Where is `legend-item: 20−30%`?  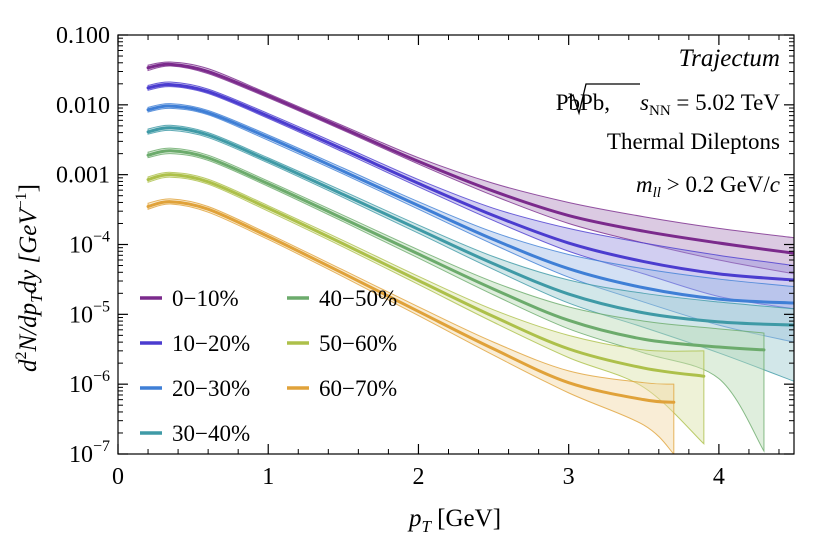
legend-item: 20−30% is located at coordinates (195, 388).